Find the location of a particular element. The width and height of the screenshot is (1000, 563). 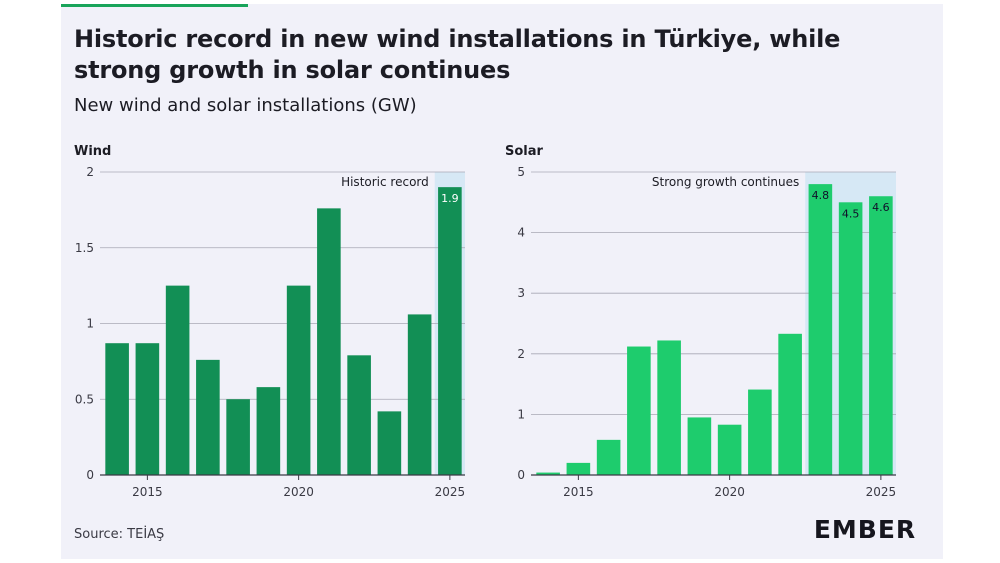

wind-bar-2024 is located at coordinates (419, 394).